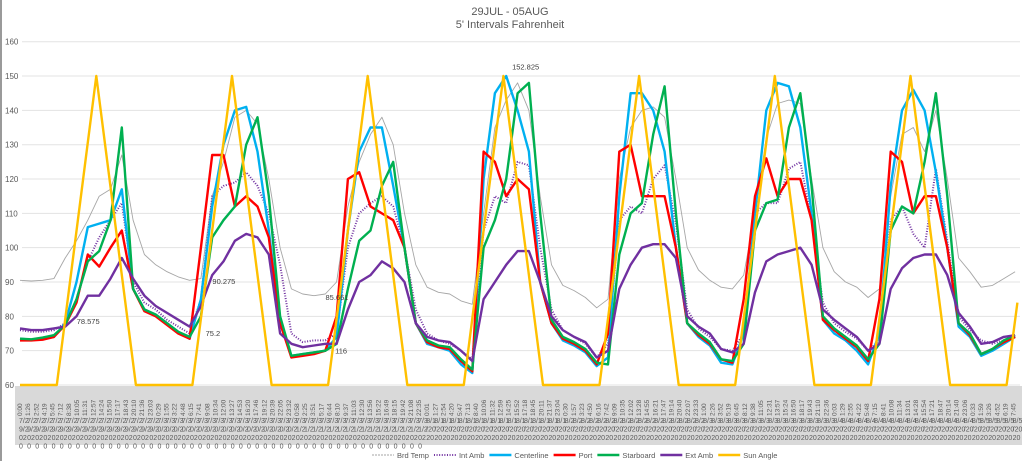 The height and width of the screenshot is (461, 1022). What do you see at coordinates (12, 179) in the screenshot?
I see `y-tick-label: 120` at bounding box center [12, 179].